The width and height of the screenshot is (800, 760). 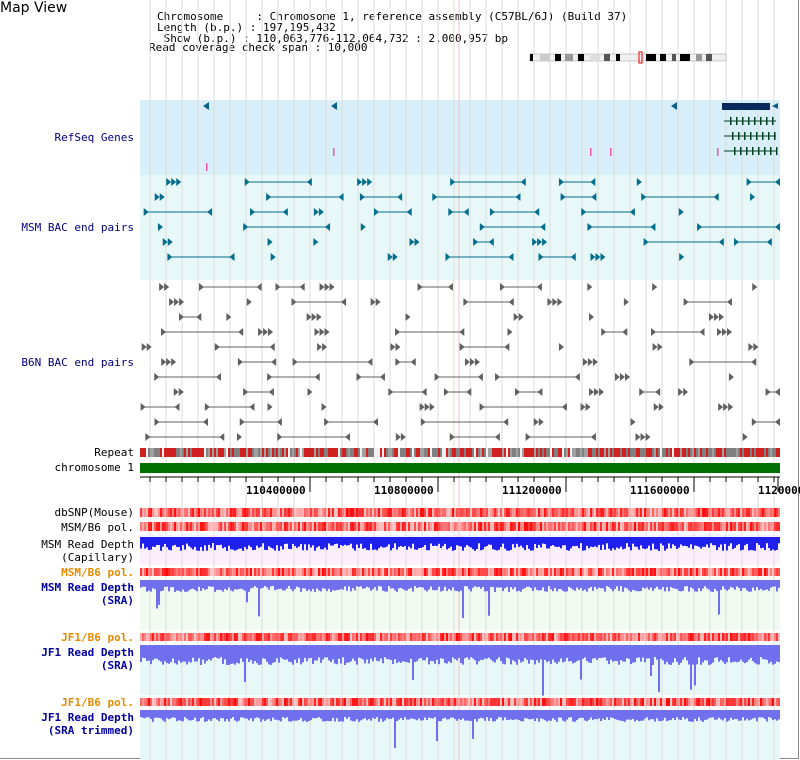 I want to click on gene-block, so click(x=746, y=106).